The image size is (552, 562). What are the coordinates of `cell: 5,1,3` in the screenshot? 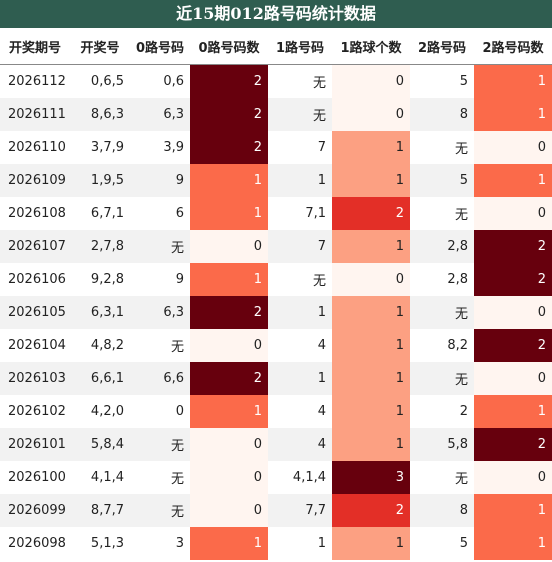 It's located at (107, 543).